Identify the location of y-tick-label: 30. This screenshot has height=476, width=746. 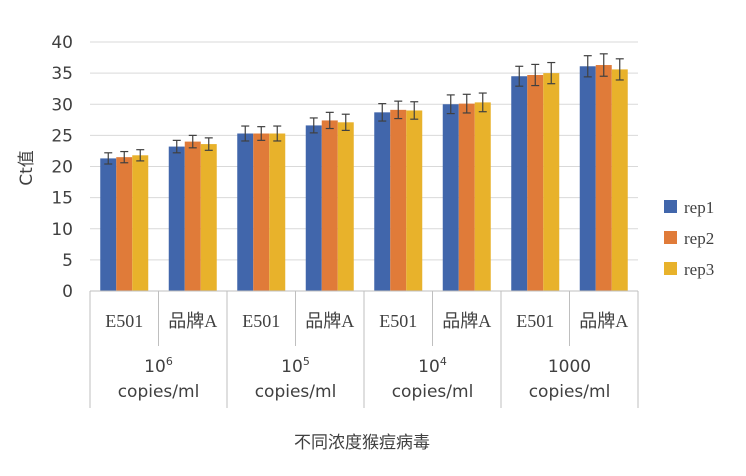
(62, 105).